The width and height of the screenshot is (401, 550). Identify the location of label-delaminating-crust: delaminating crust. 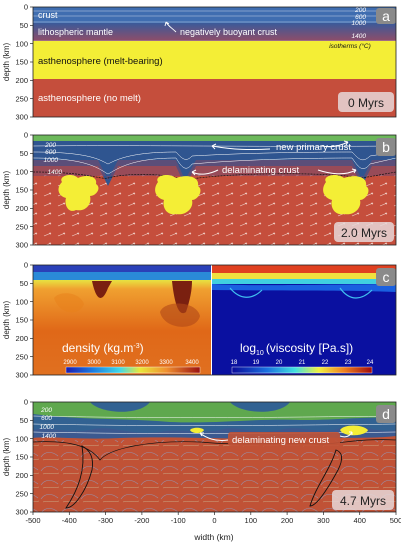
(260, 170).